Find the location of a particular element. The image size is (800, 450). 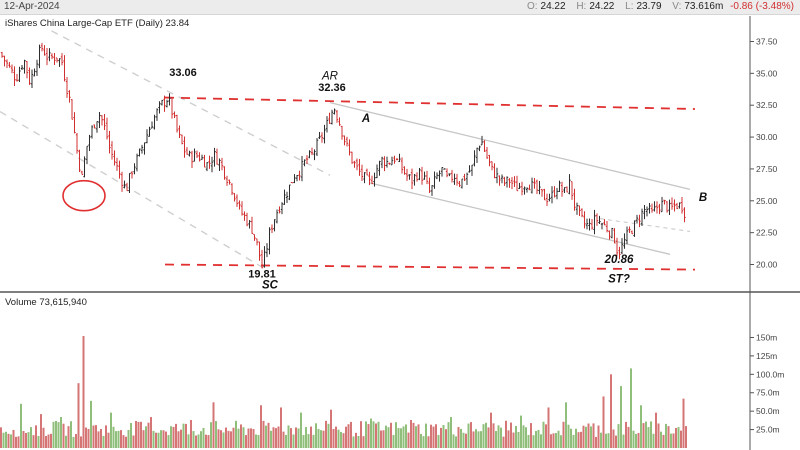

price-tick-label: 32.50 is located at coordinates (767, 105).